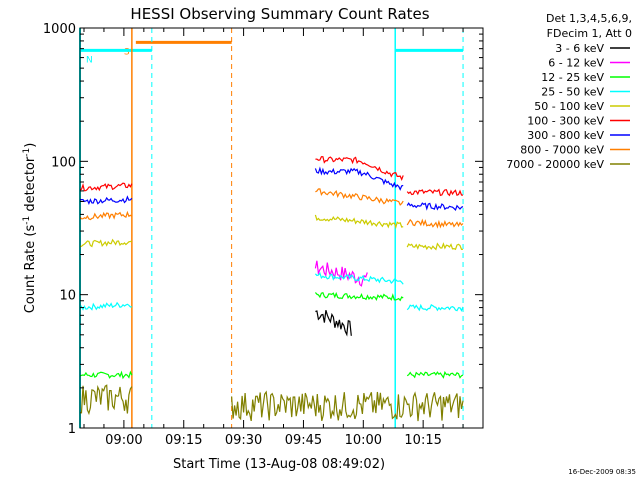 This screenshot has height=480, width=640. What do you see at coordinates (579, 48) in the screenshot?
I see `legend-entry-label: 3 - 6 keV` at bounding box center [579, 48].